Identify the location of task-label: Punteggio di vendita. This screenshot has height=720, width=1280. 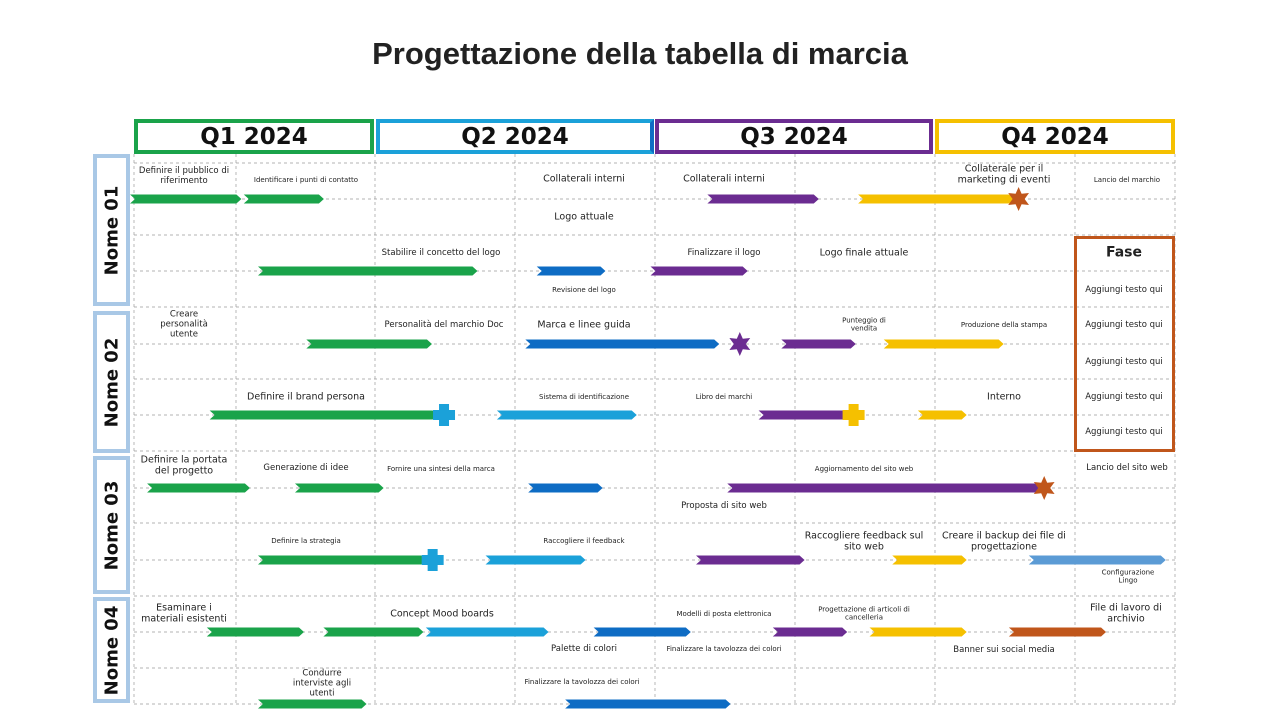
(864, 324).